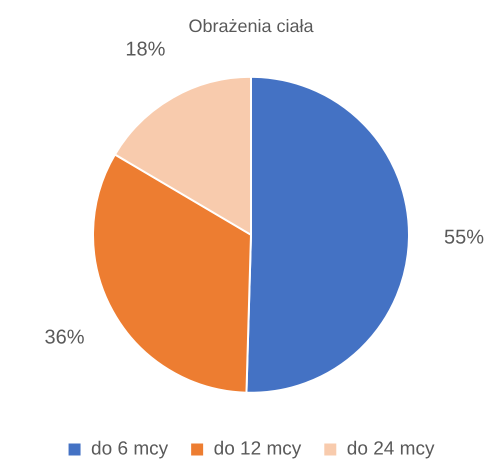  Describe the element at coordinates (464, 237) in the screenshot. I see `data-label: 55%` at that location.